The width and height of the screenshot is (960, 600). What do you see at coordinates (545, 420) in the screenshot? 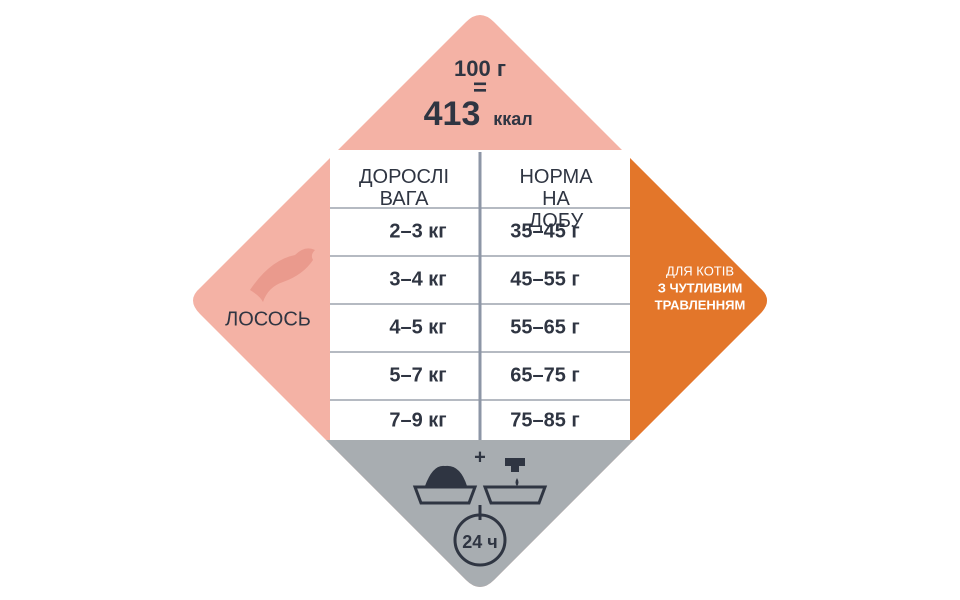
I see `table-cell: 75–85 г` at bounding box center [545, 420].